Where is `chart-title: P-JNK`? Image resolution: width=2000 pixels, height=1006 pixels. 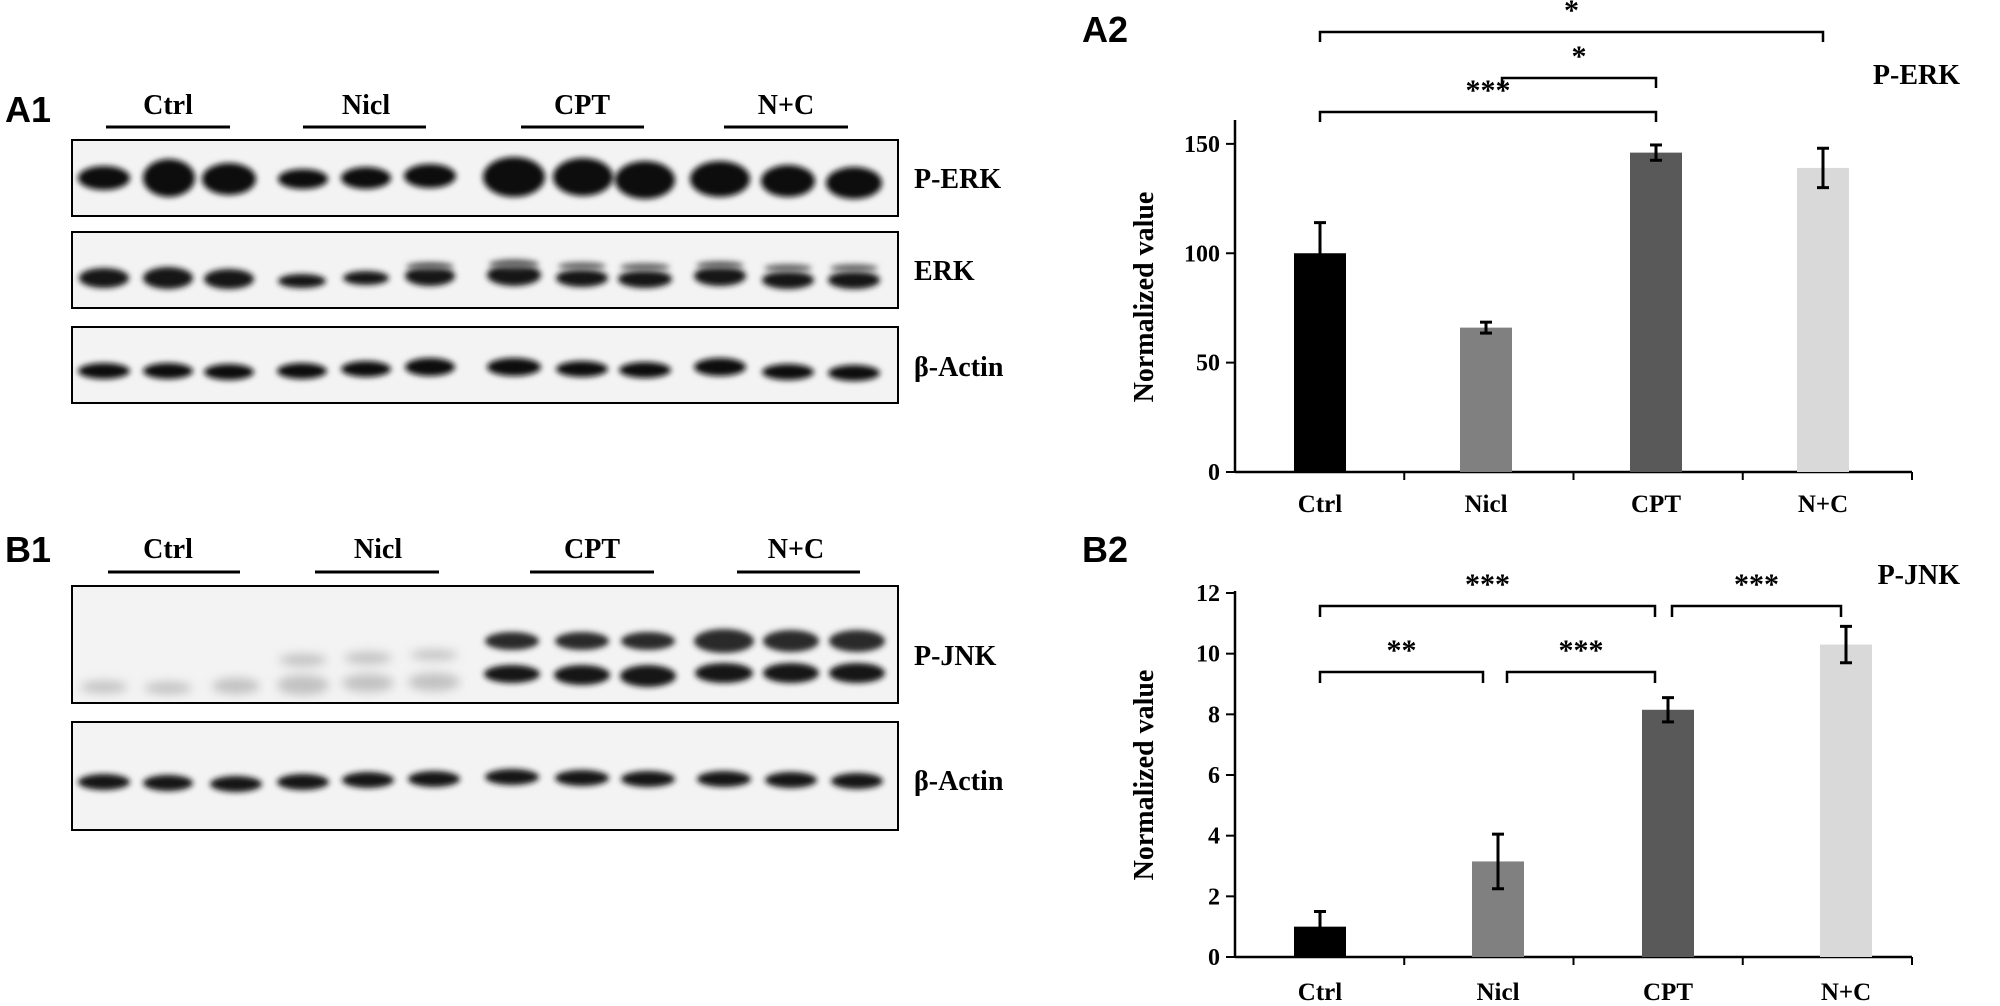 chart-title: P-JNK is located at coordinates (1919, 575).